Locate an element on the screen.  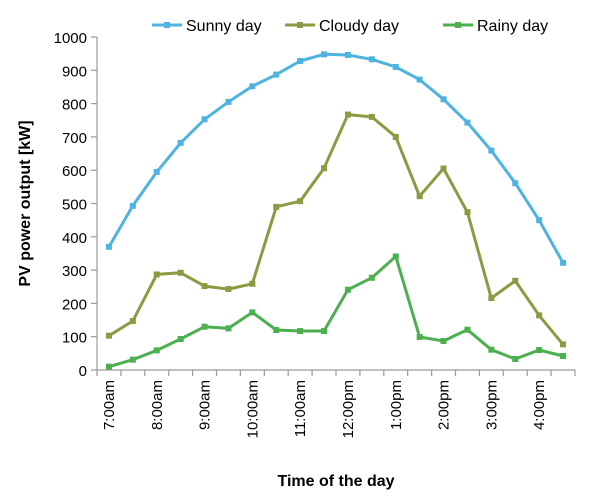
y-tick-label: 300 is located at coordinates (74, 271).